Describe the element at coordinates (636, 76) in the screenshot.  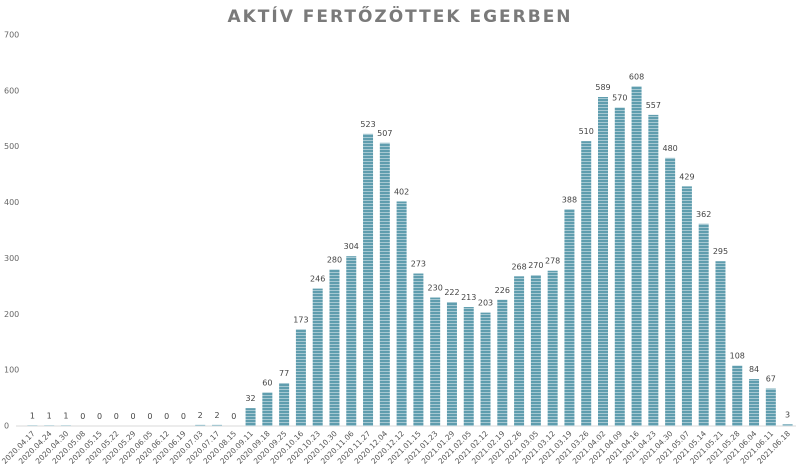
I see `value-label: 608` at that location.